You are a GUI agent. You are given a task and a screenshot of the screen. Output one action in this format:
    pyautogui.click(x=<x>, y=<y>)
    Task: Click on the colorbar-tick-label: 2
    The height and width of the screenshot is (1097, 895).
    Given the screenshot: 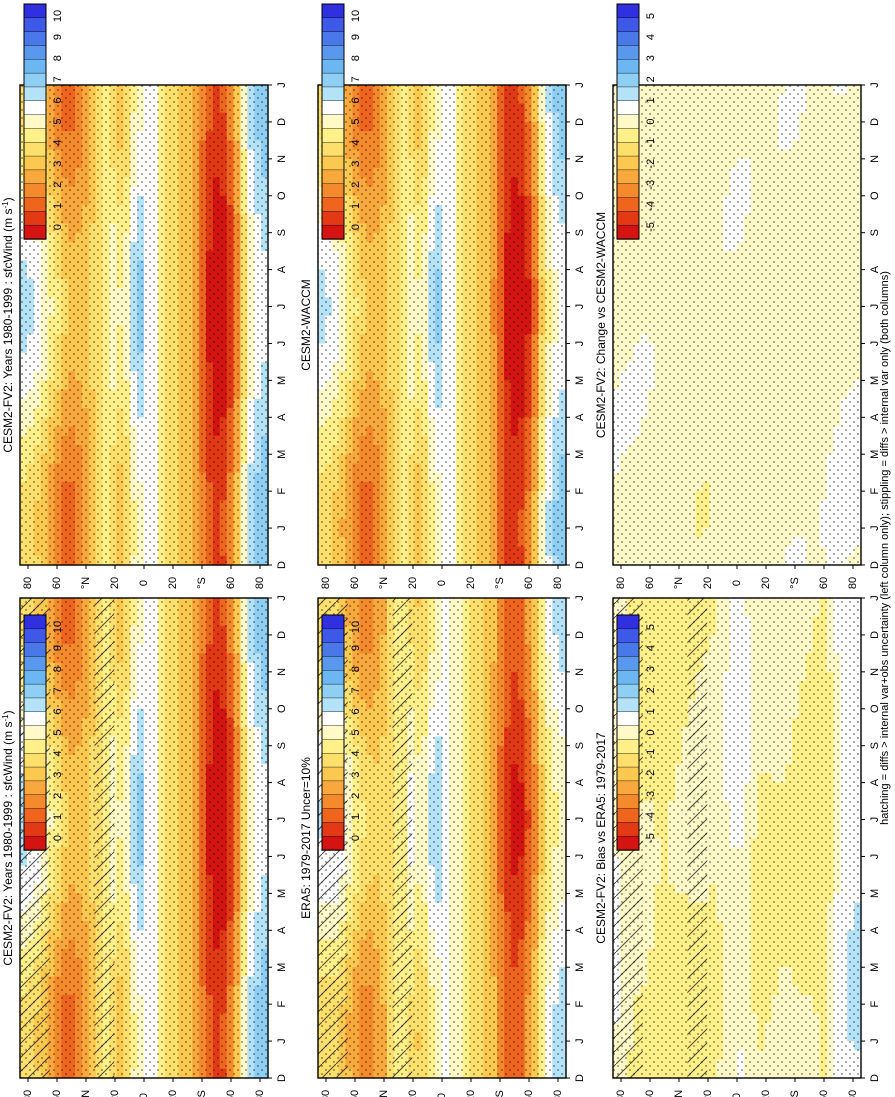 What is the action you would take?
    pyautogui.click(x=356, y=796)
    